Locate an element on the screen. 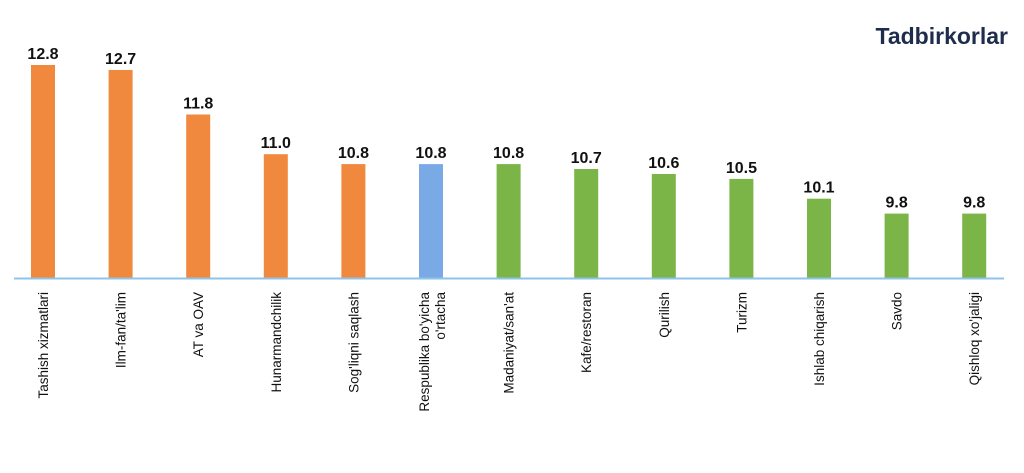  tick-label: Turizm is located at coordinates (741, 312).